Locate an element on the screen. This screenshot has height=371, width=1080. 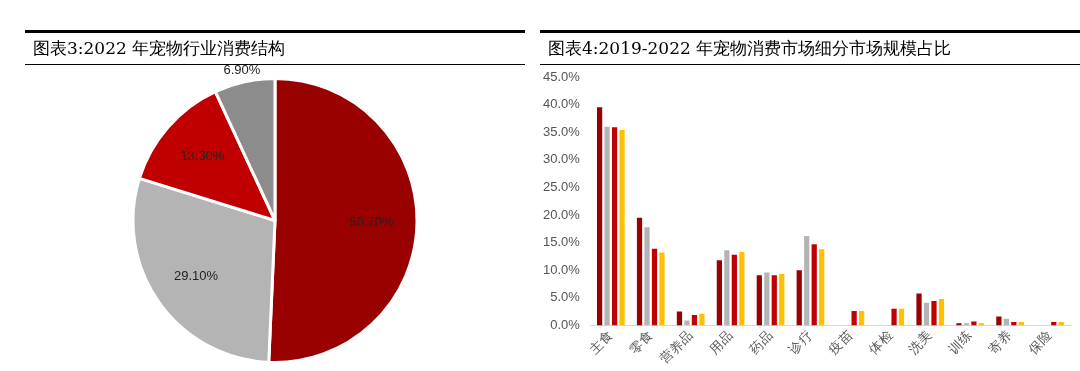
y-tick-label: 15.0% is located at coordinates (561, 242).